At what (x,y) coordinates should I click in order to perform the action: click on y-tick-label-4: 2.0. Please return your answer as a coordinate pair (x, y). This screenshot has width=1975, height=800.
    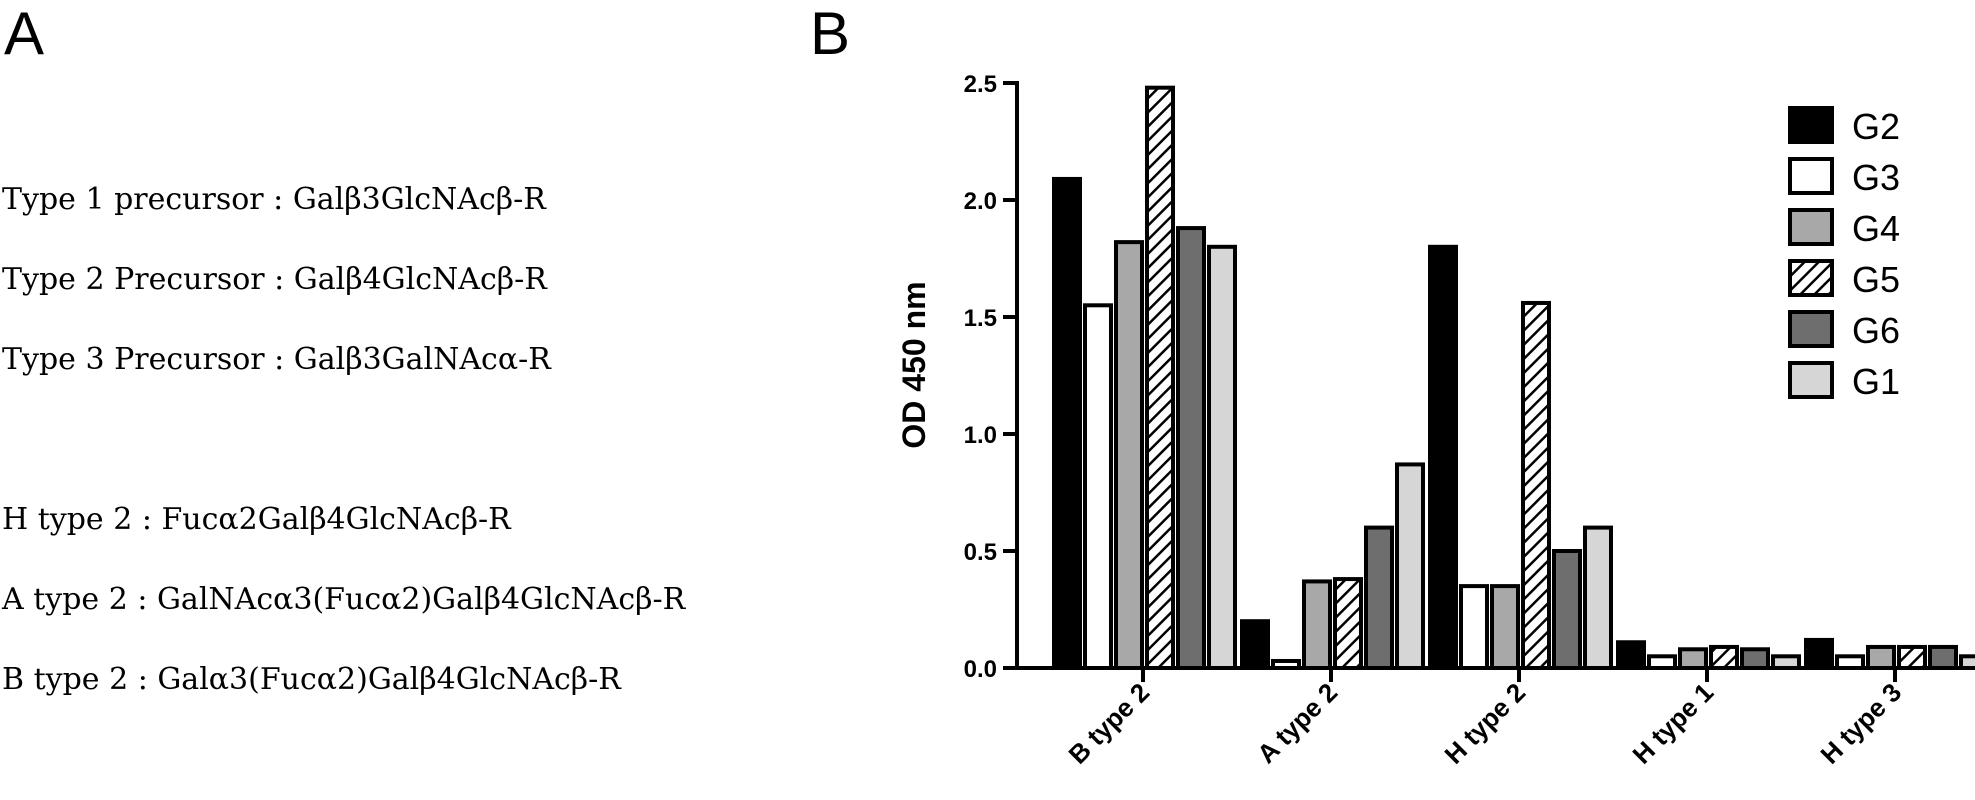
    Looking at the image, I should click on (980, 201).